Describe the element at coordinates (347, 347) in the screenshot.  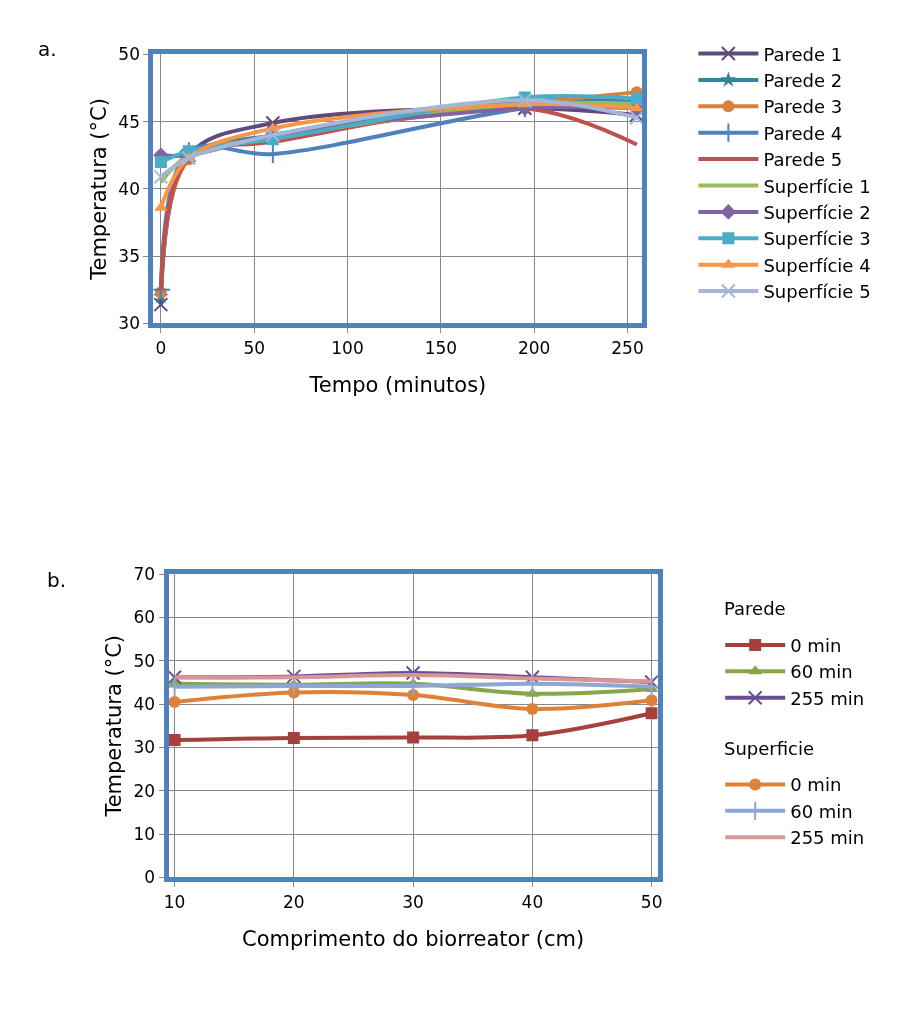
I see `x-tick-label: 100` at that location.